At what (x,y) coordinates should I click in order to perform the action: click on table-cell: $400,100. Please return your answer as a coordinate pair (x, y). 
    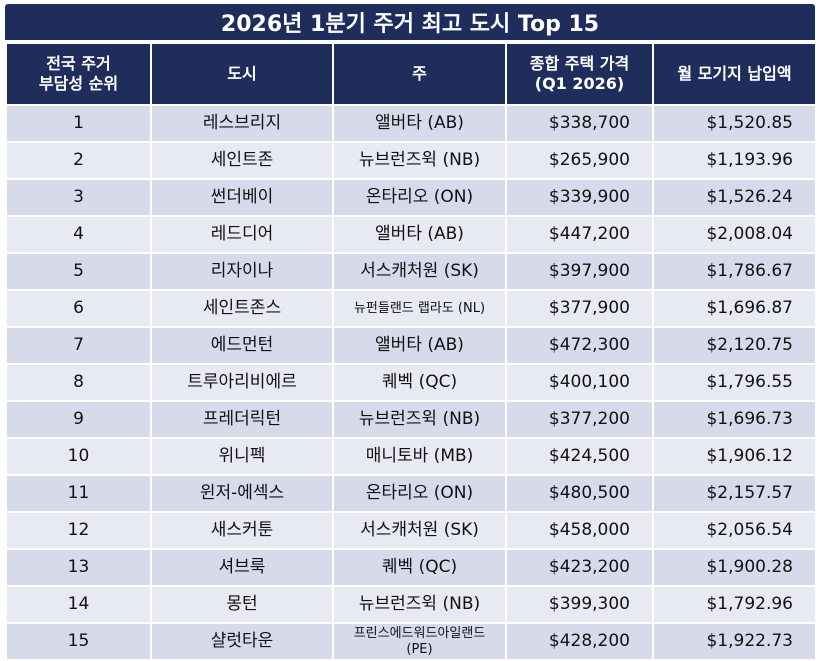
    Looking at the image, I should click on (579, 382).